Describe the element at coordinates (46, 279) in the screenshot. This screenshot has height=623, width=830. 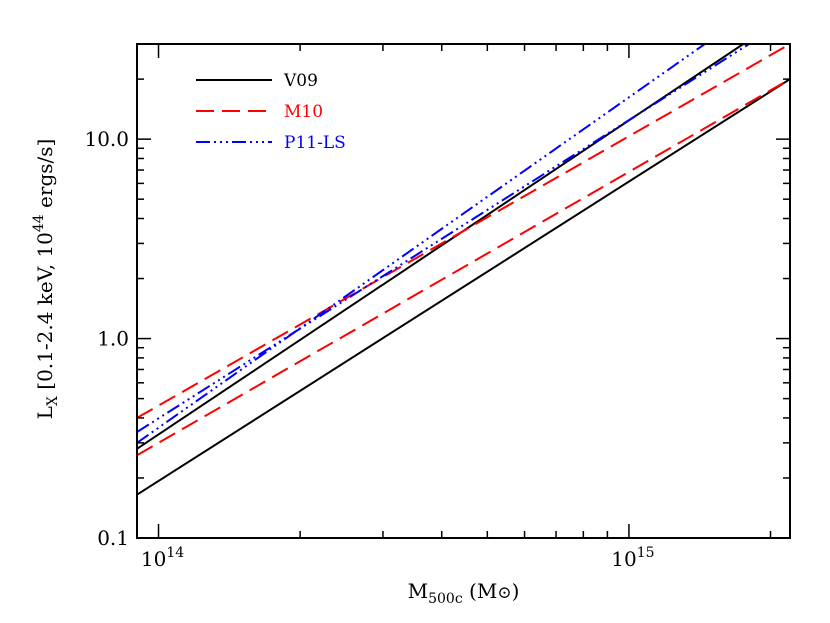
I see `y-axis-label: LX [0.1-2.4 keV, 1044 ergs/s]` at that location.